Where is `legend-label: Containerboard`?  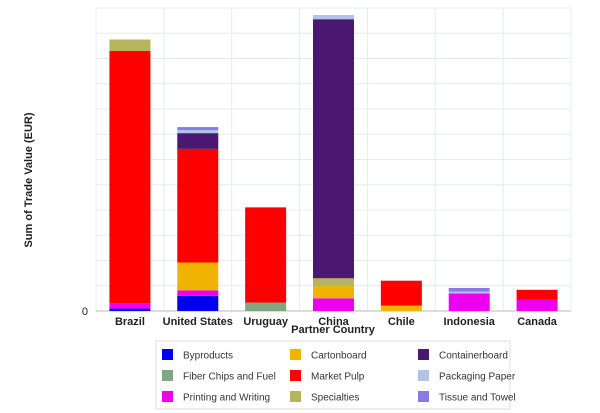 legend-label: Containerboard is located at coordinates (473, 356).